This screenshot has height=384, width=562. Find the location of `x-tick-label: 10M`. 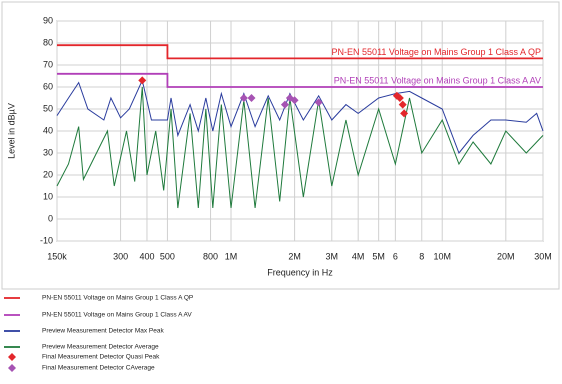

x-tick-label: 10M is located at coordinates (442, 256).